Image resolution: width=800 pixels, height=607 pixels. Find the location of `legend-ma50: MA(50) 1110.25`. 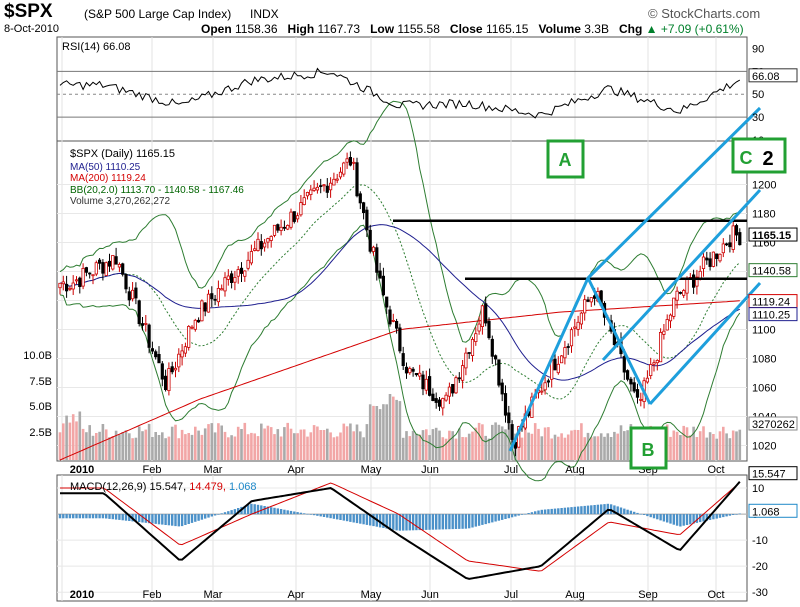

legend-ma50: MA(50) 1110.25 is located at coordinates (105, 167).